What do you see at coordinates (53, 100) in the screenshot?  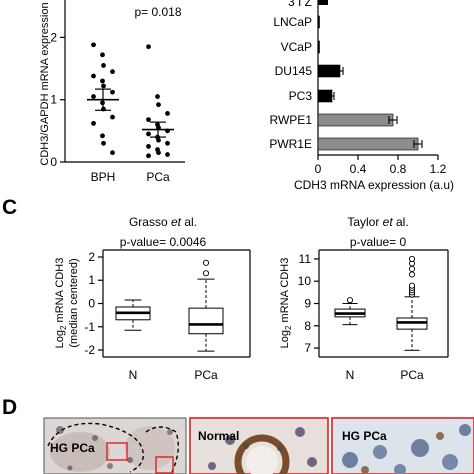 I see `panel-a-ytick-label: 1` at bounding box center [53, 100].